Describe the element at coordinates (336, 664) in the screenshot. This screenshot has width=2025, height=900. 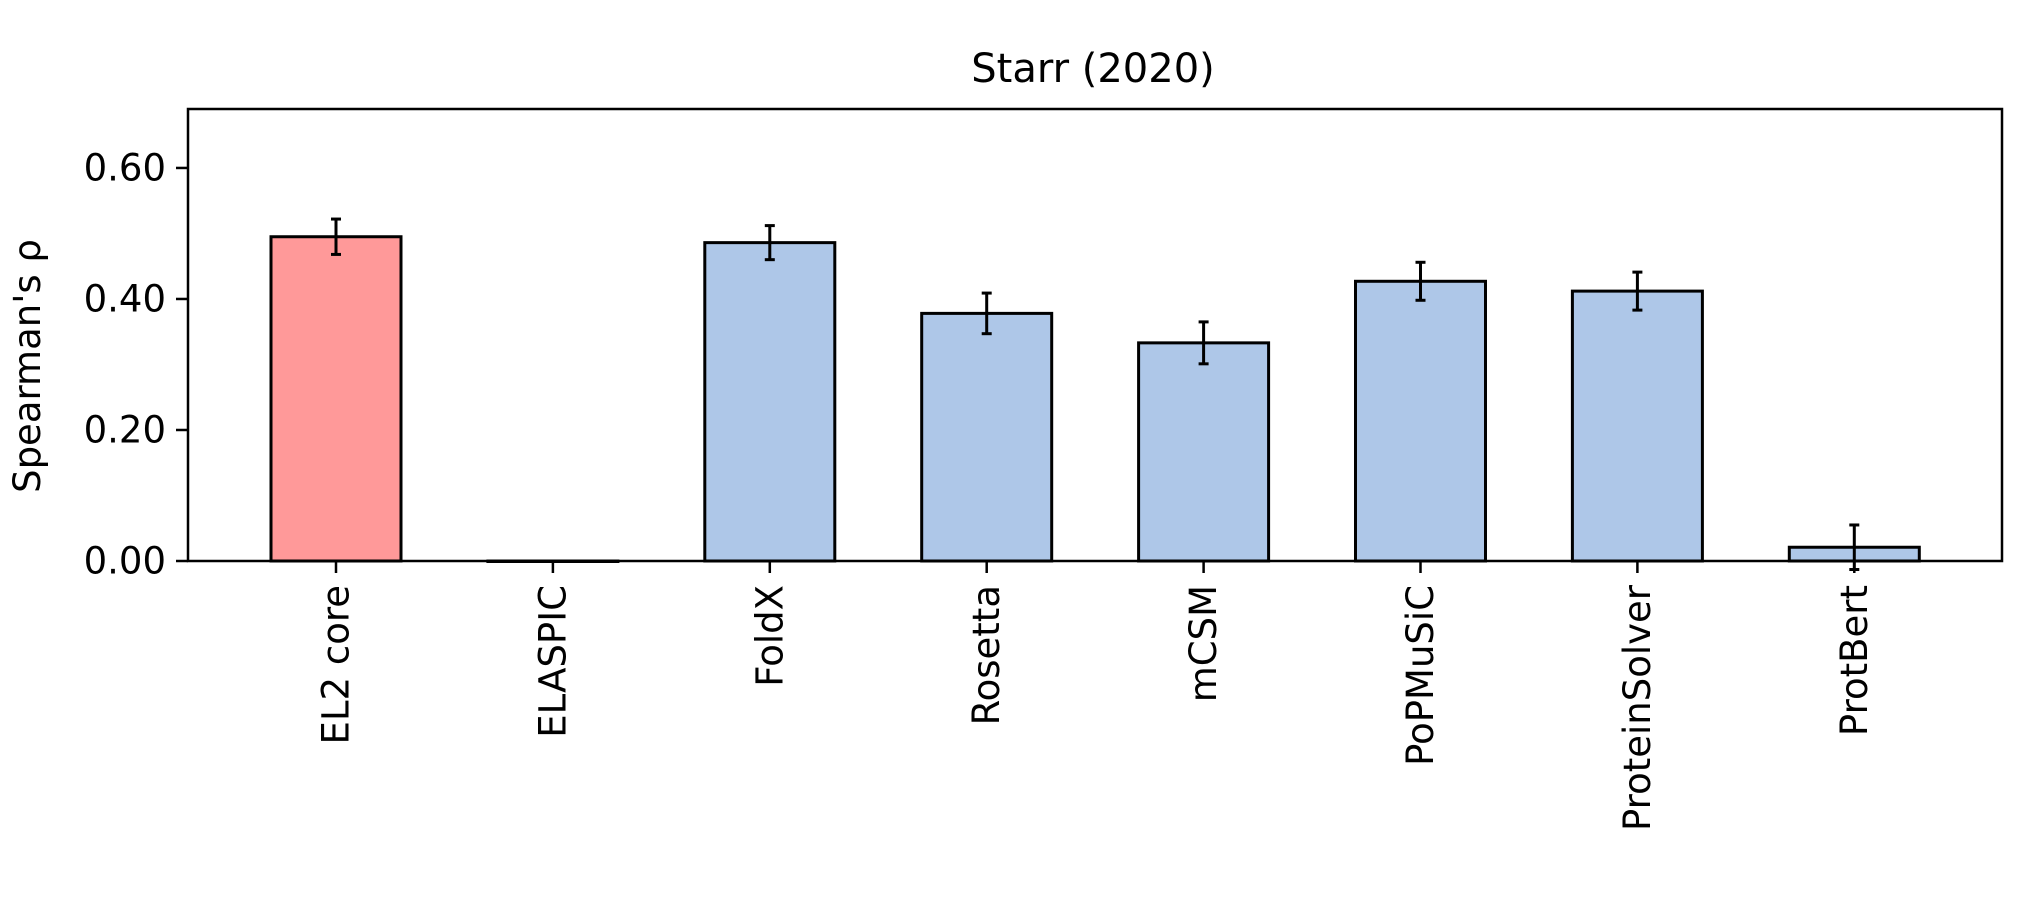
I see `x-tick-label-el2-core: EL2 core` at that location.